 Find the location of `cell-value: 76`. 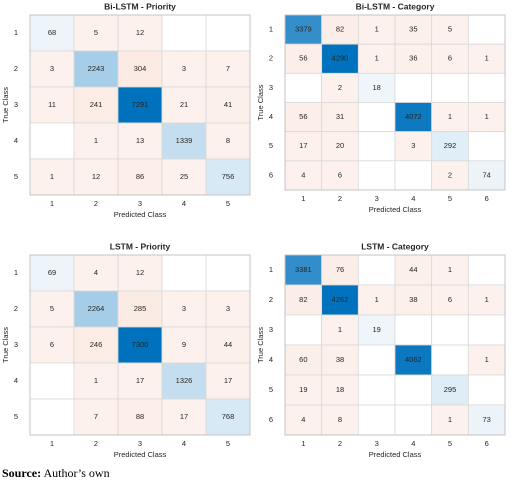

cell-value: 76 is located at coordinates (340, 269).